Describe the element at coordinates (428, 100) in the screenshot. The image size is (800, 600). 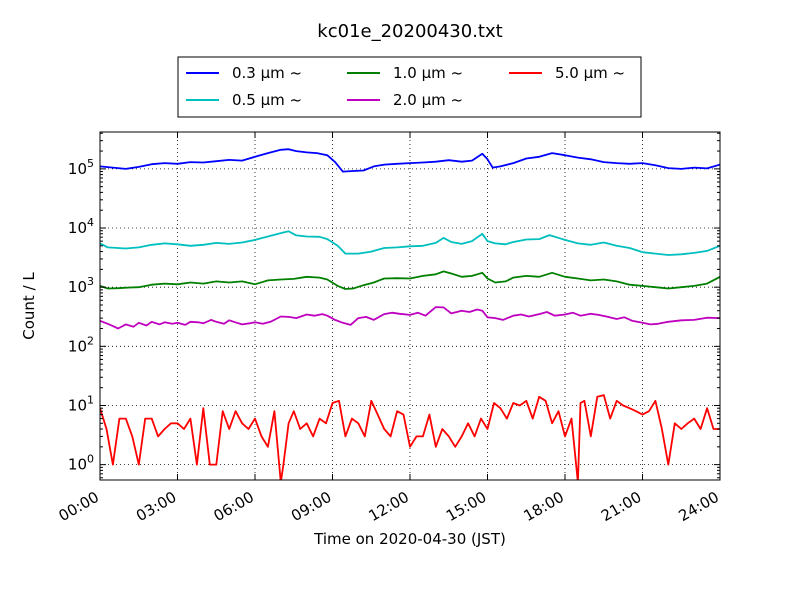
I see `legend-label-3: 2.0 μm ~` at that location.